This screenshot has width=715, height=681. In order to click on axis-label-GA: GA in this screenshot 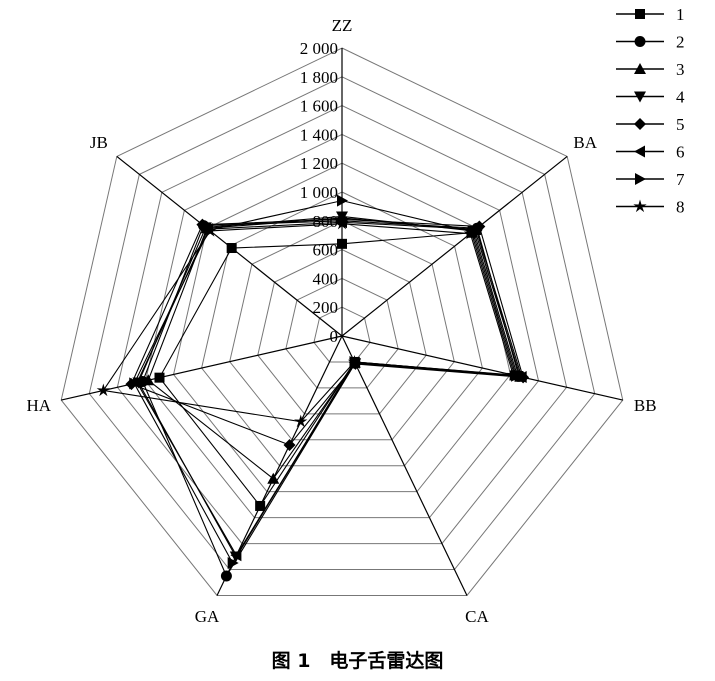, I will do `click(207, 616)`.